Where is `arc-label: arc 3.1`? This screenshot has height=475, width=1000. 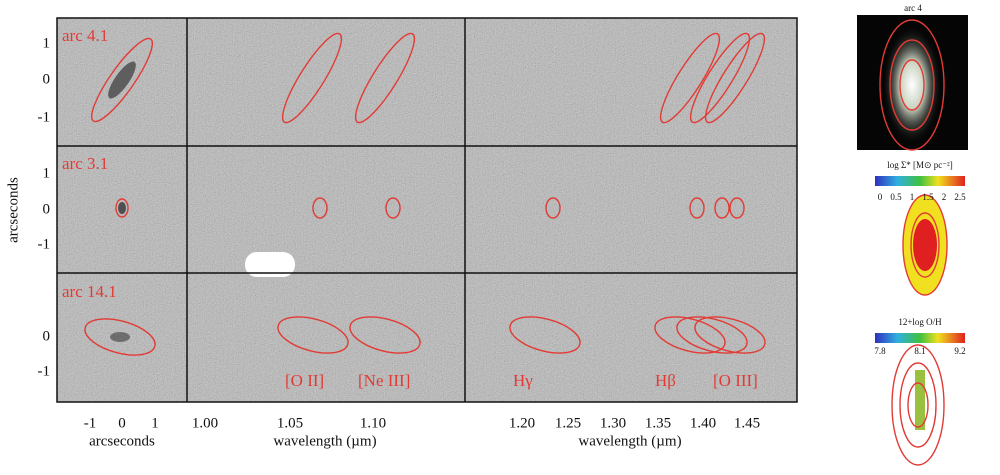
arc-label: arc 3.1 is located at coordinates (85, 163).